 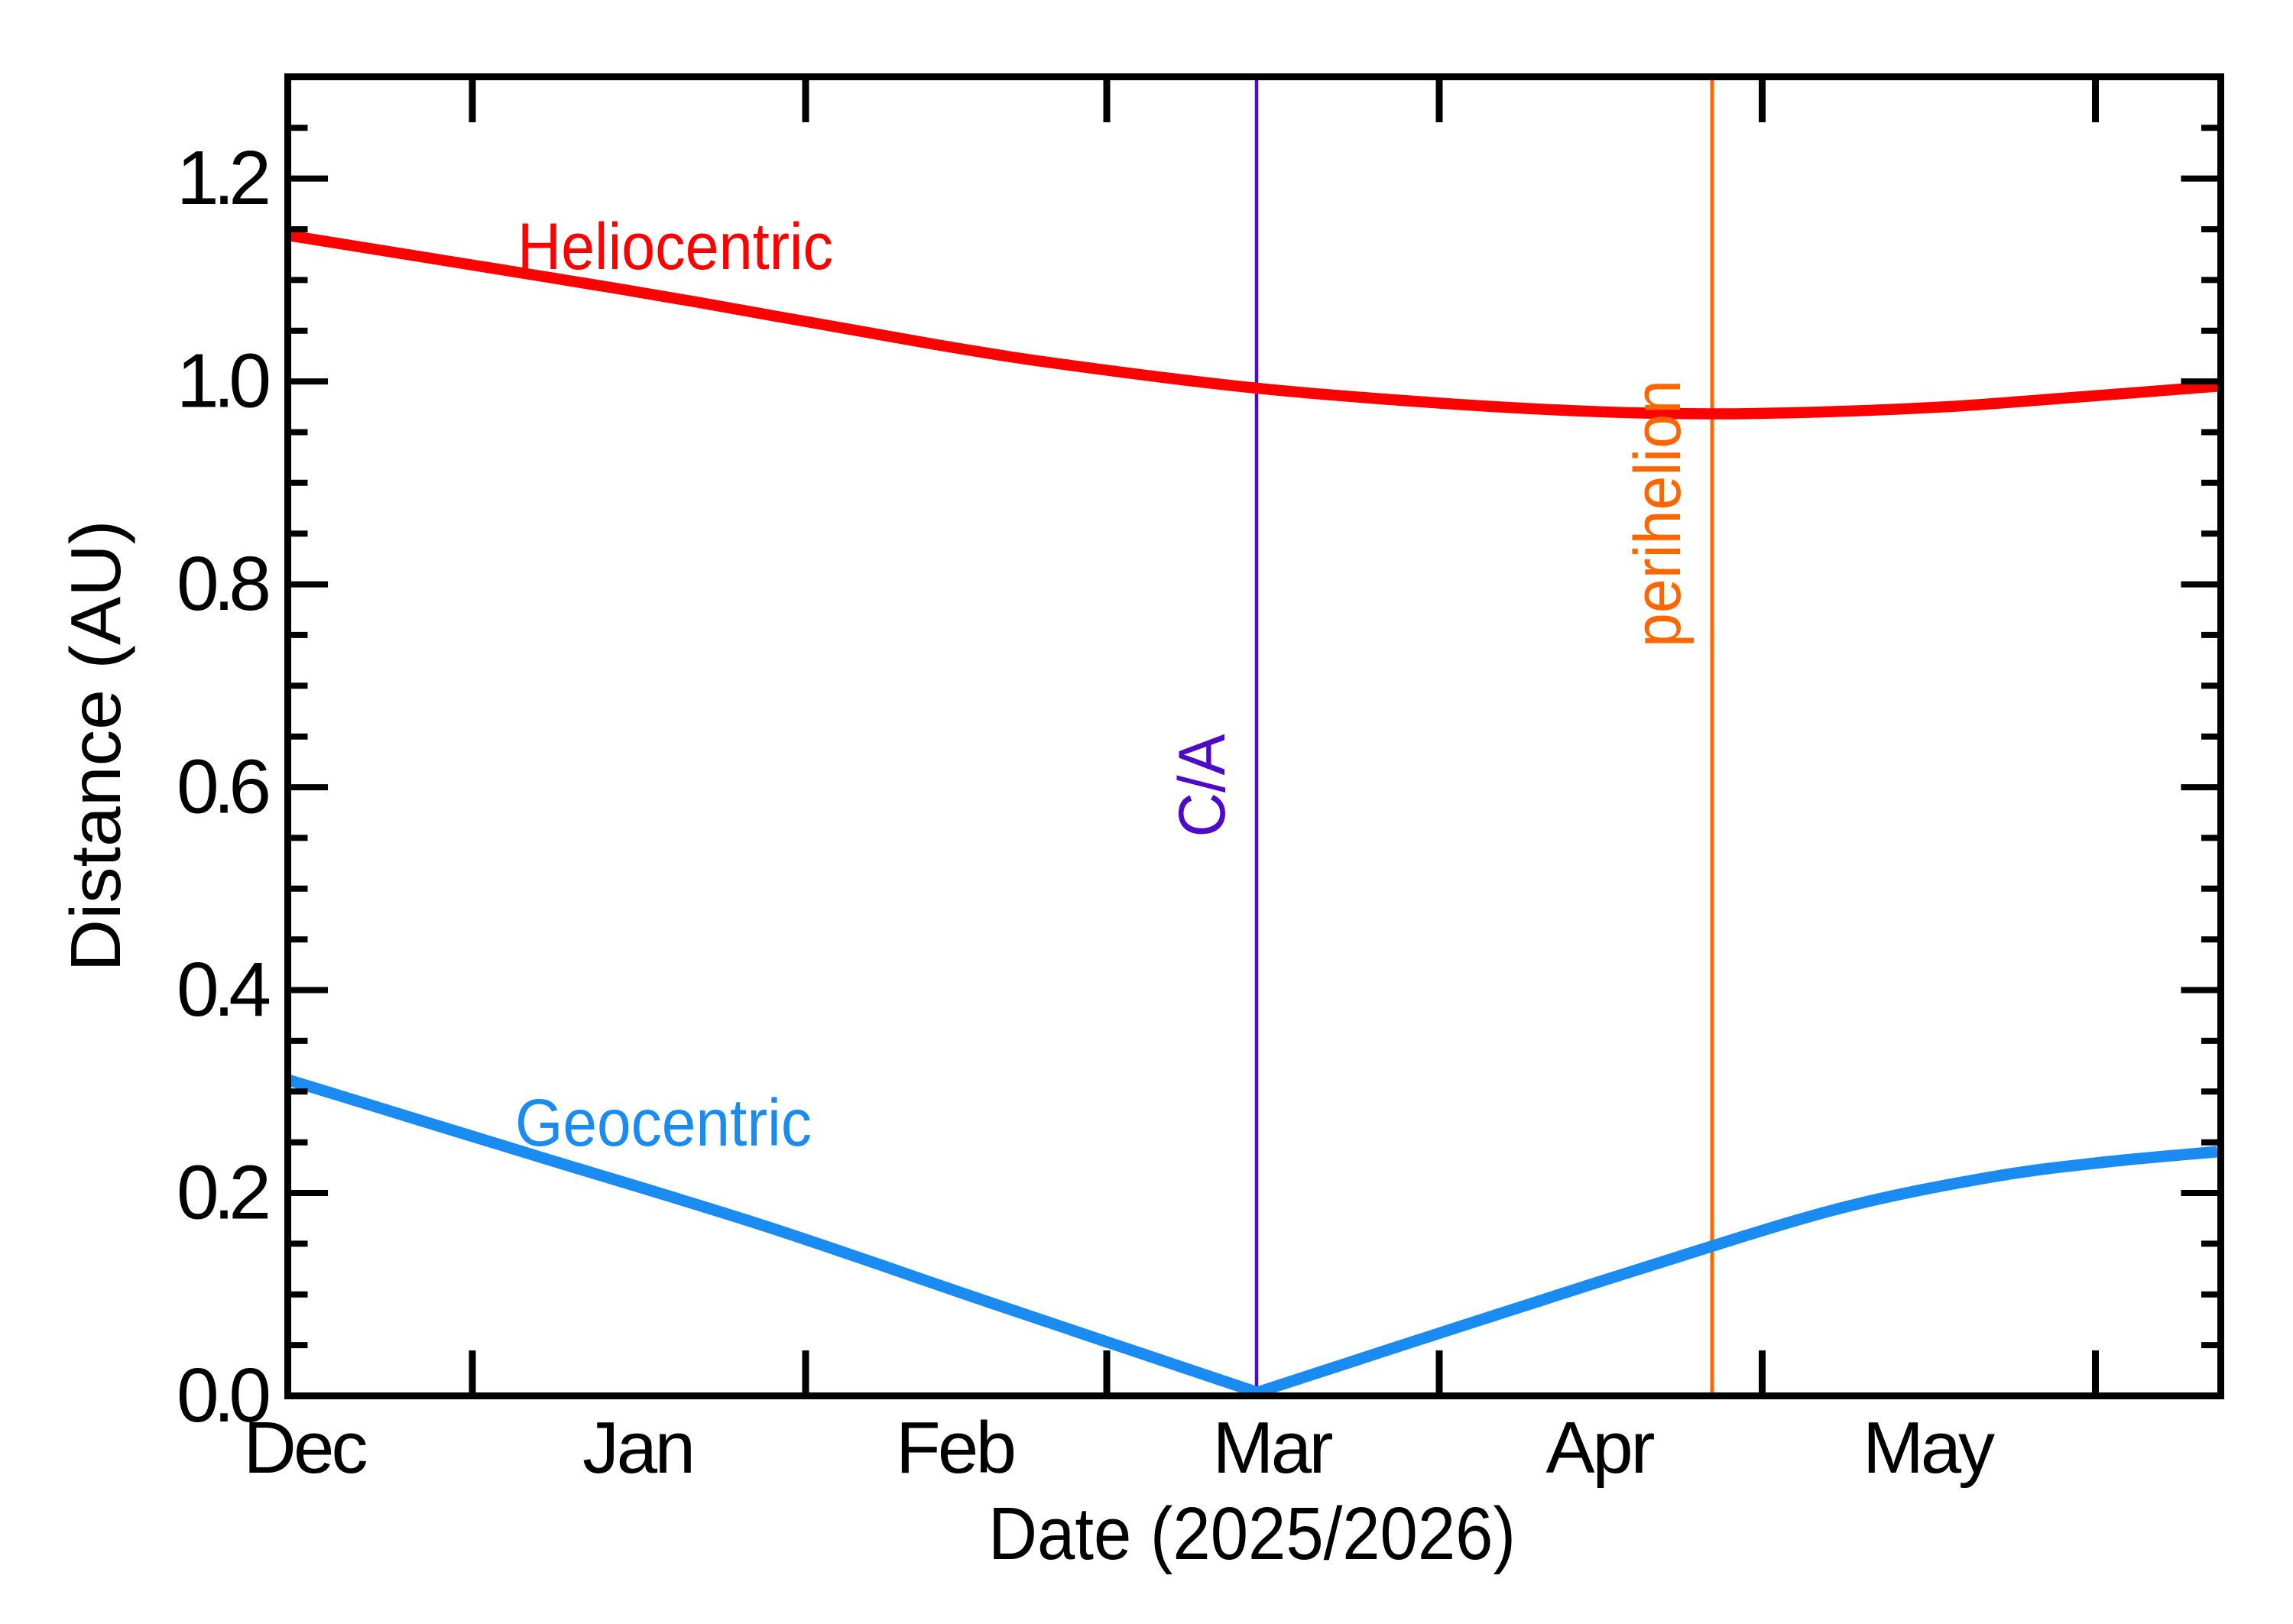 What do you see at coordinates (1658, 513) in the screenshot?
I see `svg-text: perihelion` at bounding box center [1658, 513].